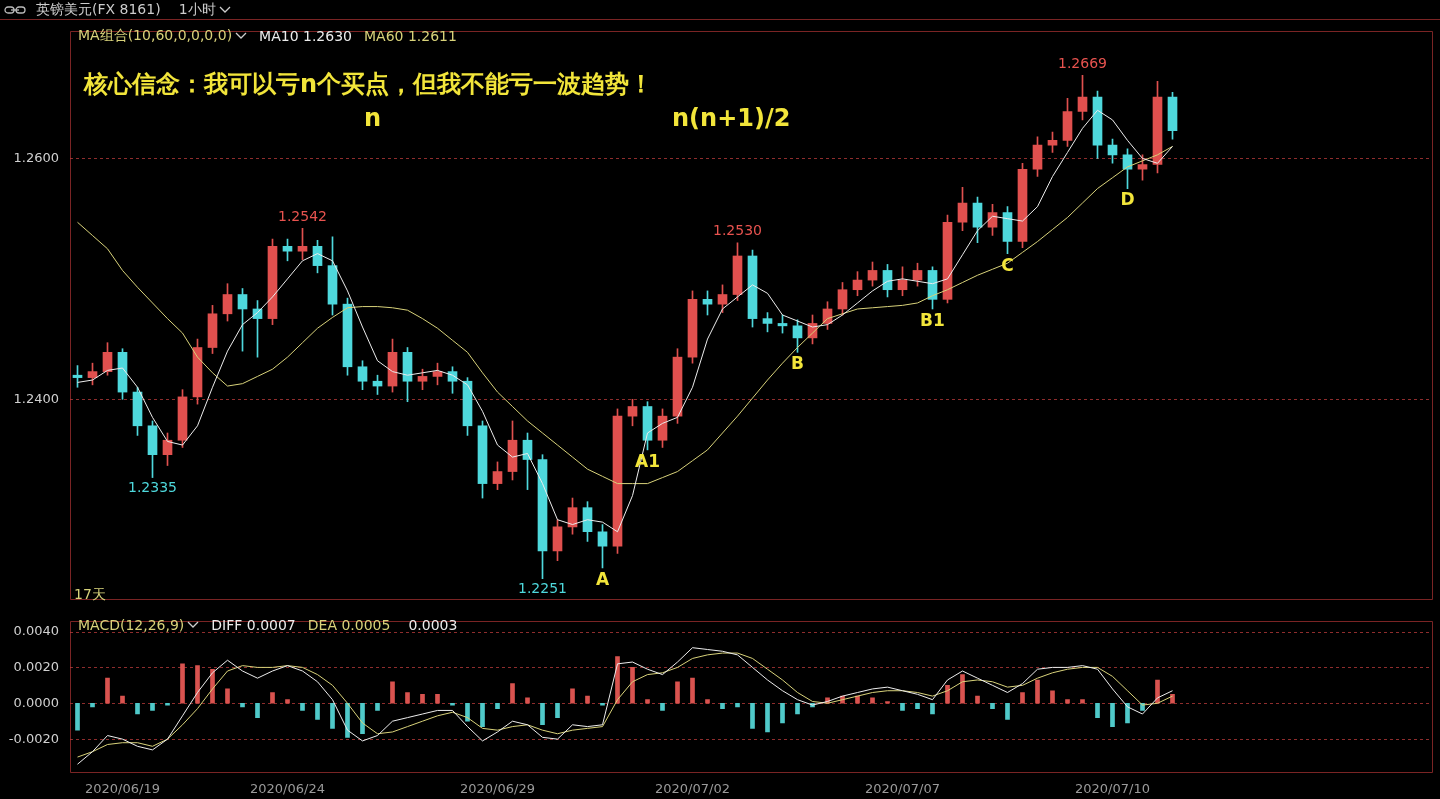 Image resolution: width=1440 pixels, height=799 pixels. What do you see at coordinates (433, 625) in the screenshot?
I see `annotation: 0.0003` at bounding box center [433, 625].